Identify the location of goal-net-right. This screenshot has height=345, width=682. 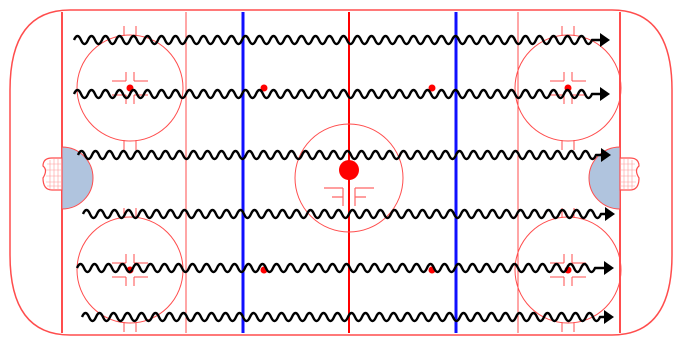
(629, 174).